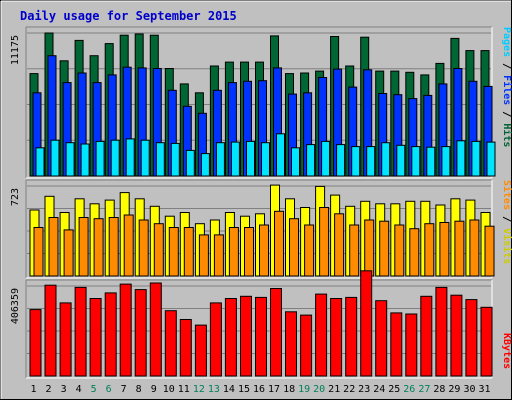 The height and width of the screenshot is (400, 512). What do you see at coordinates (199, 389) in the screenshot?
I see `xtick-label: 12` at bounding box center [199, 389].